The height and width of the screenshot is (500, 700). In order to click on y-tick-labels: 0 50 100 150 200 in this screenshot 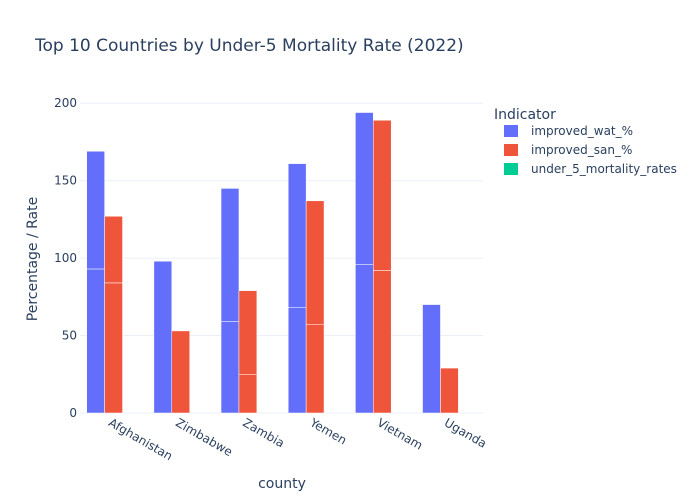, I will do `click(65, 258)`.